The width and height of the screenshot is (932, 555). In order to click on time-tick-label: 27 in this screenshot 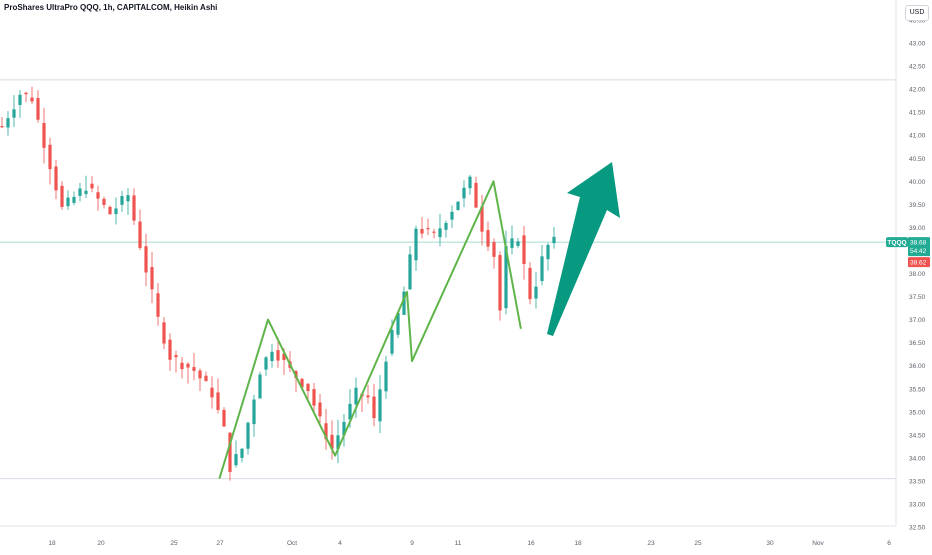, I will do `click(220, 543)`.